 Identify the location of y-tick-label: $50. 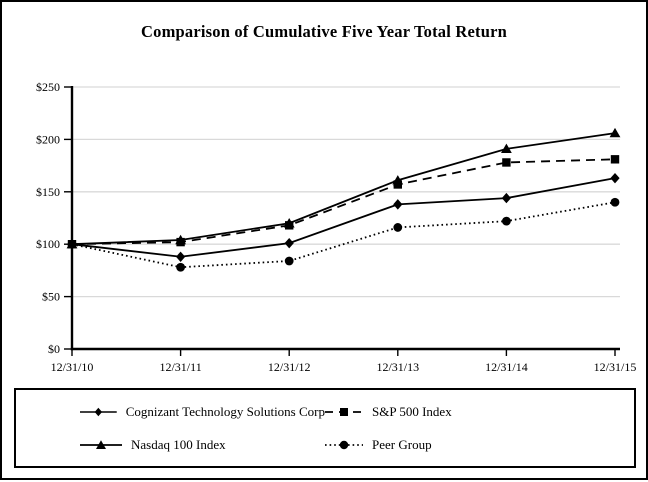
(51, 297).